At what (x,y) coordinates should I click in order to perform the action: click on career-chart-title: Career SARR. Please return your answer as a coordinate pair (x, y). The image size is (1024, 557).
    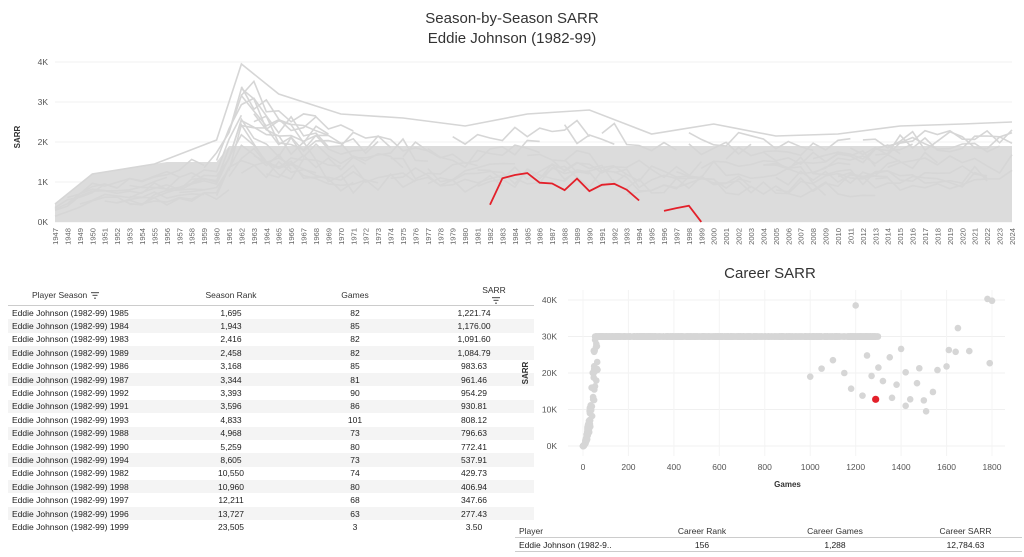
    Looking at the image, I should click on (770, 273).